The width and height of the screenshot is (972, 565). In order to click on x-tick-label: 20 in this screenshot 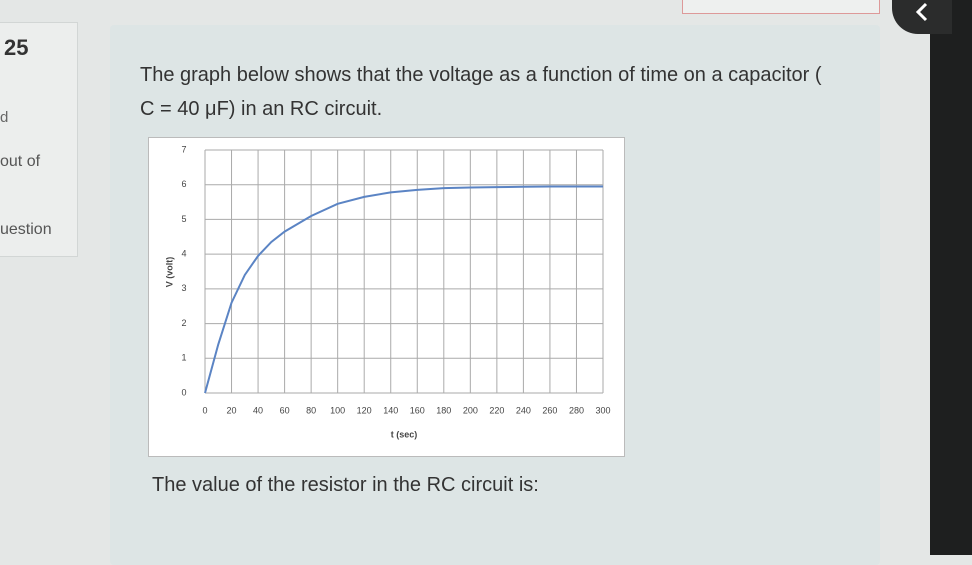, I will do `click(232, 410)`.